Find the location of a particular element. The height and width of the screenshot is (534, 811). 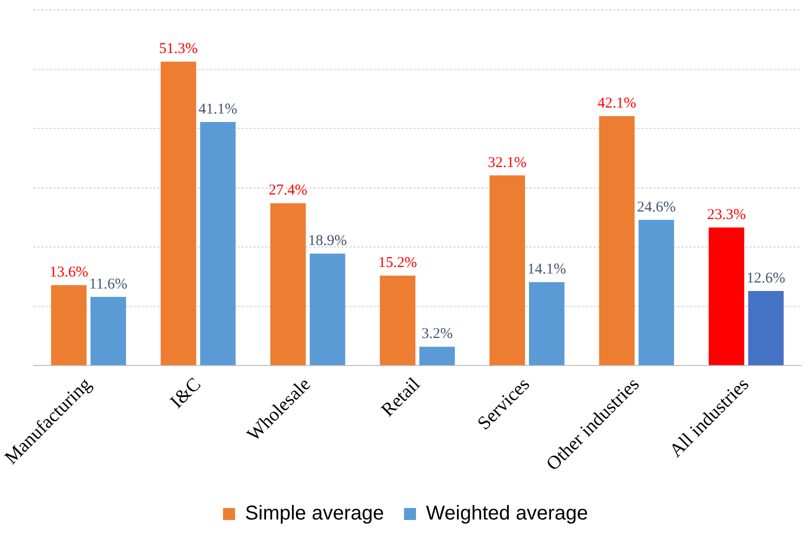

legend-label: Simple average is located at coordinates (314, 513).